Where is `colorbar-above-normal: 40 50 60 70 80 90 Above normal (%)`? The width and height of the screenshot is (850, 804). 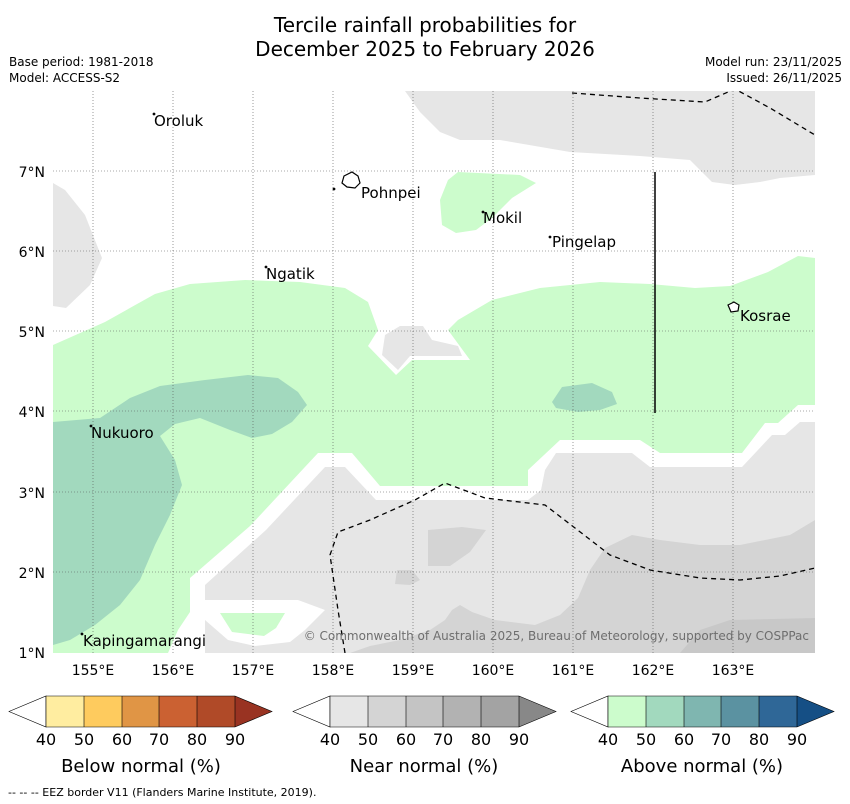
colorbar-above-normal: 40 50 60 70 80 90 Above normal (%) is located at coordinates (702, 736).